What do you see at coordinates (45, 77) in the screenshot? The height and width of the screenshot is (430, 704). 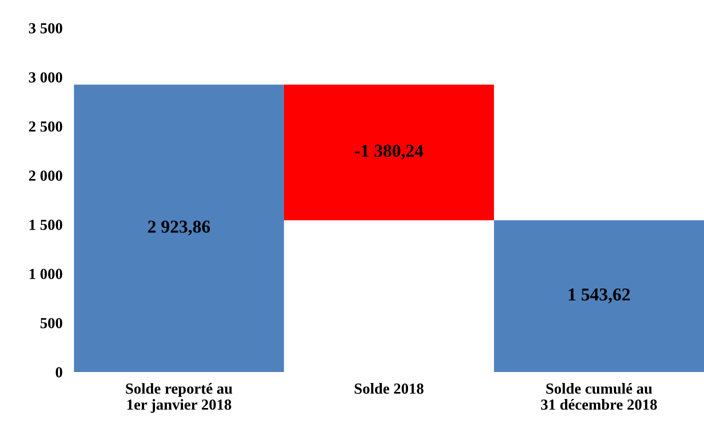 I see `y-tick-label: 3 000` at bounding box center [45, 77].